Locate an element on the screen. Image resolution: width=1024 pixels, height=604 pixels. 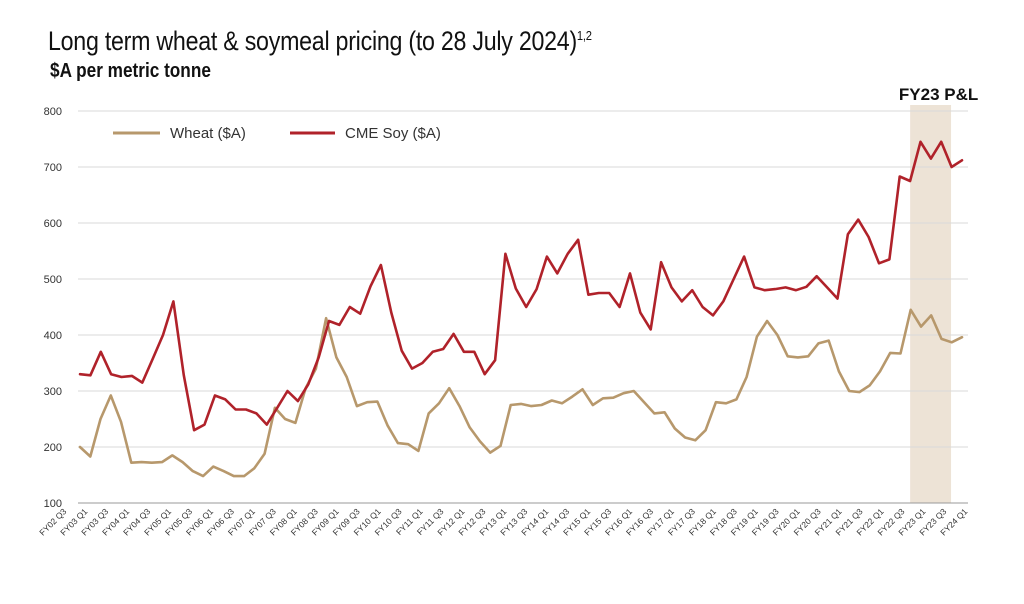
fy23-pl-label: FY23 P&L is located at coordinates (938, 94).